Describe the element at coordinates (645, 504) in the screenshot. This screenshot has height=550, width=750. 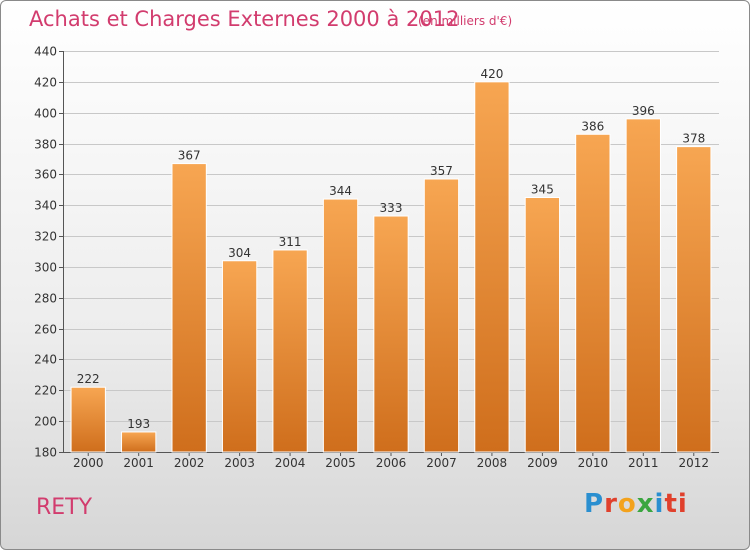
I see `logo-letter: x` at that location.